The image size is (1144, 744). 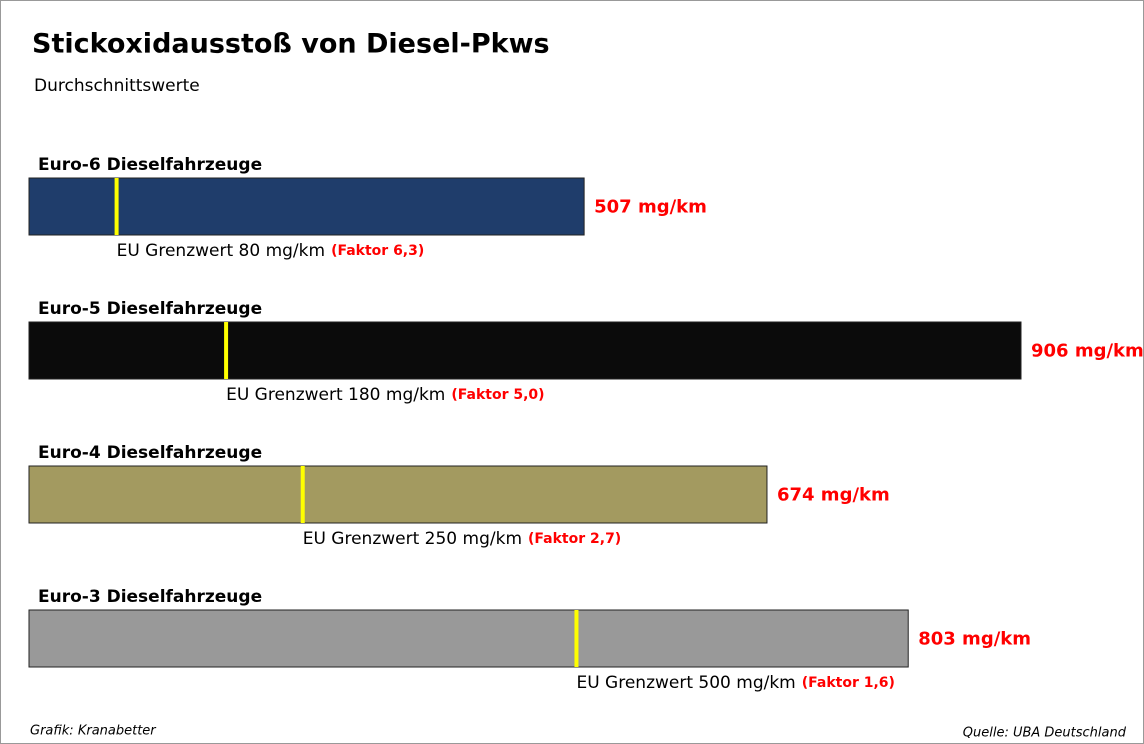 What do you see at coordinates (221, 251) in the screenshot?
I see `limit-text: EU Grenzwert 80 mg/km` at bounding box center [221, 251].